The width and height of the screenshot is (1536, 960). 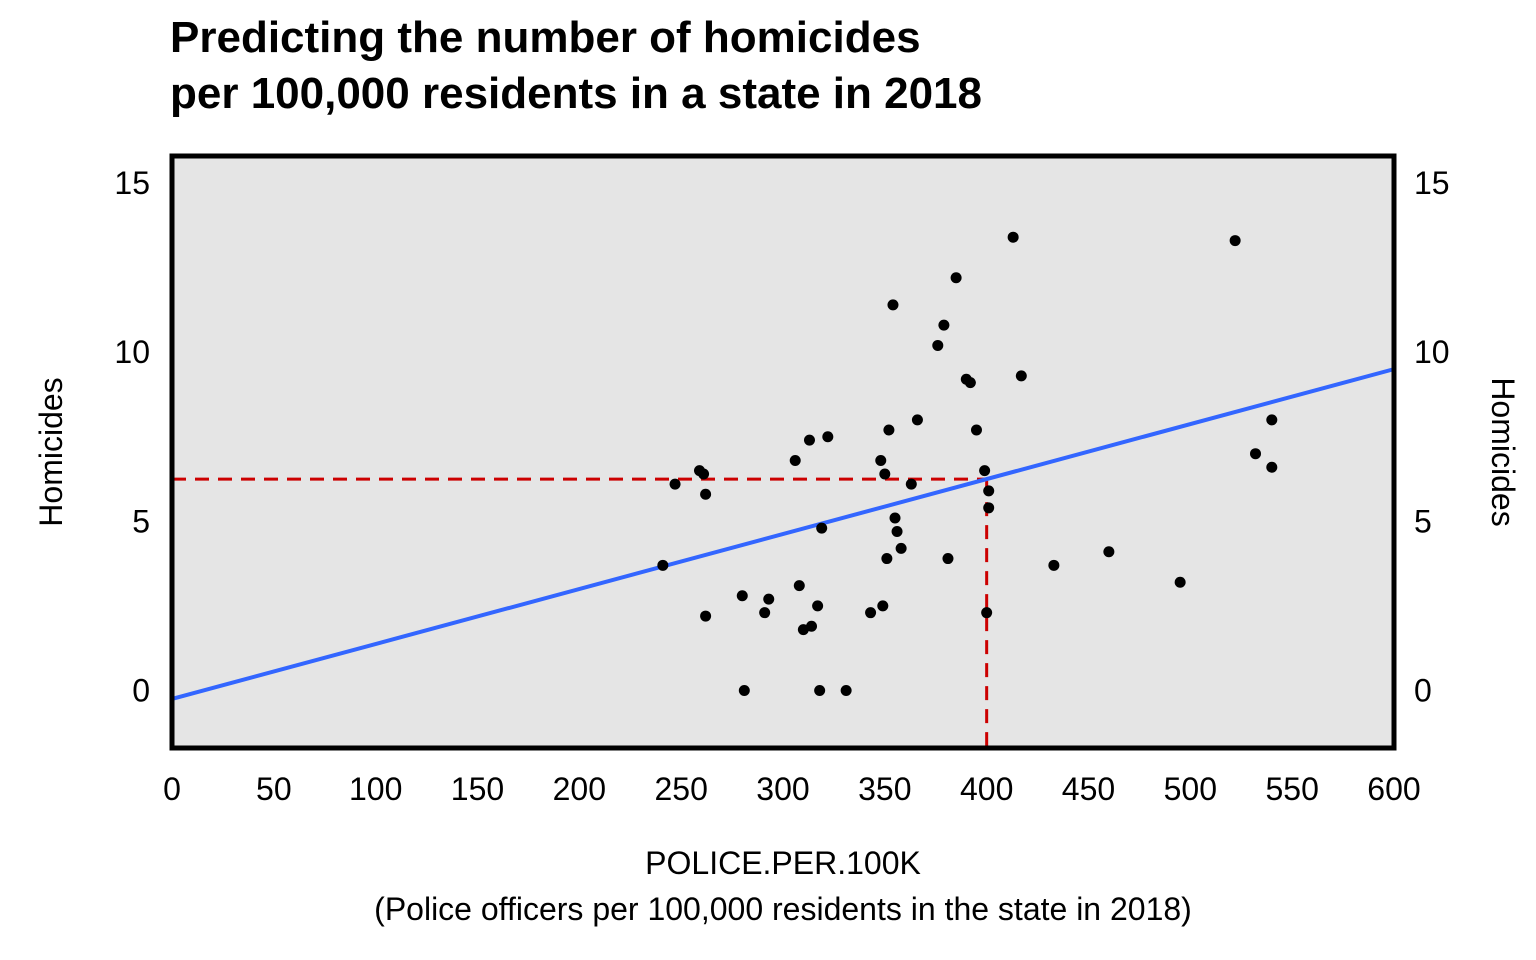 What do you see at coordinates (1190, 789) in the screenshot?
I see `x-tick-label: 500` at bounding box center [1190, 789].